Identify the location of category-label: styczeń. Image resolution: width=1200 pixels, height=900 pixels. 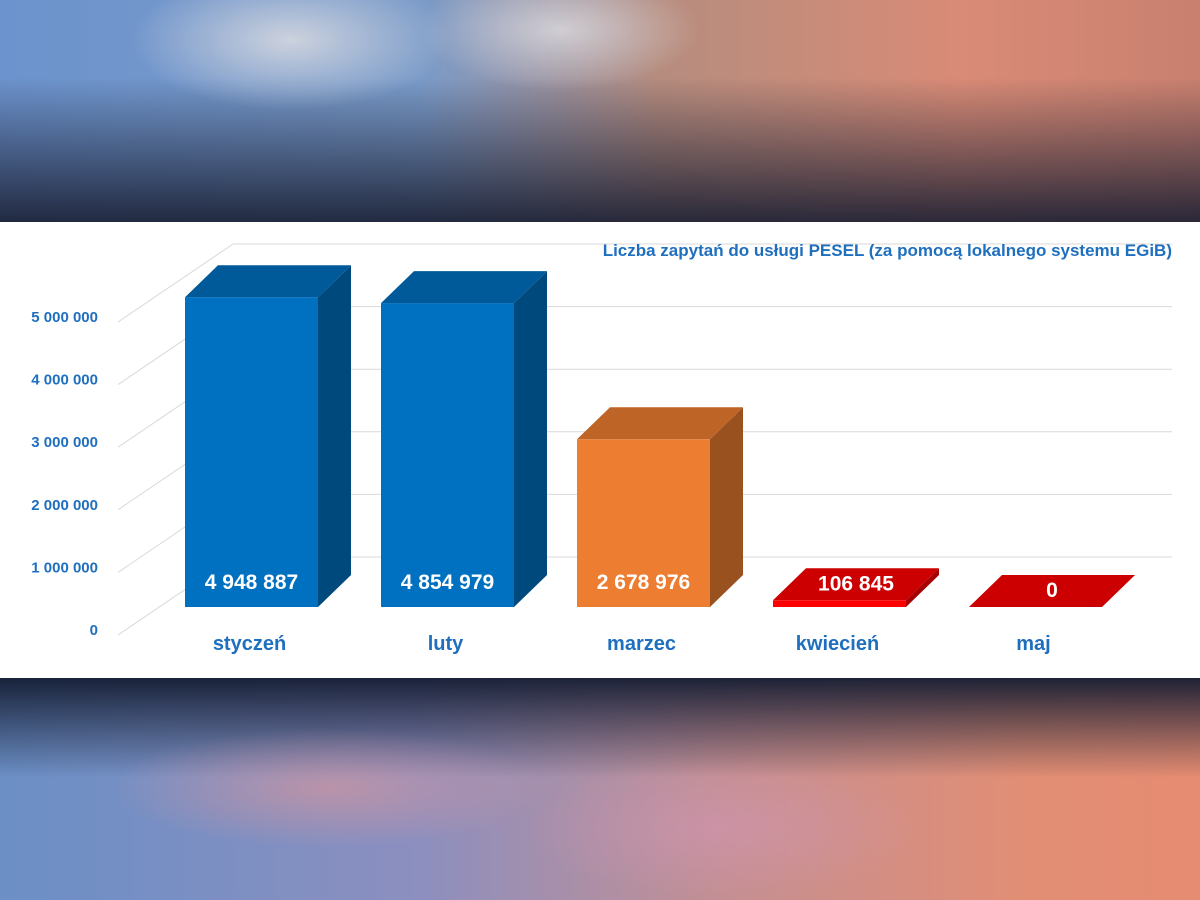
(249, 644).